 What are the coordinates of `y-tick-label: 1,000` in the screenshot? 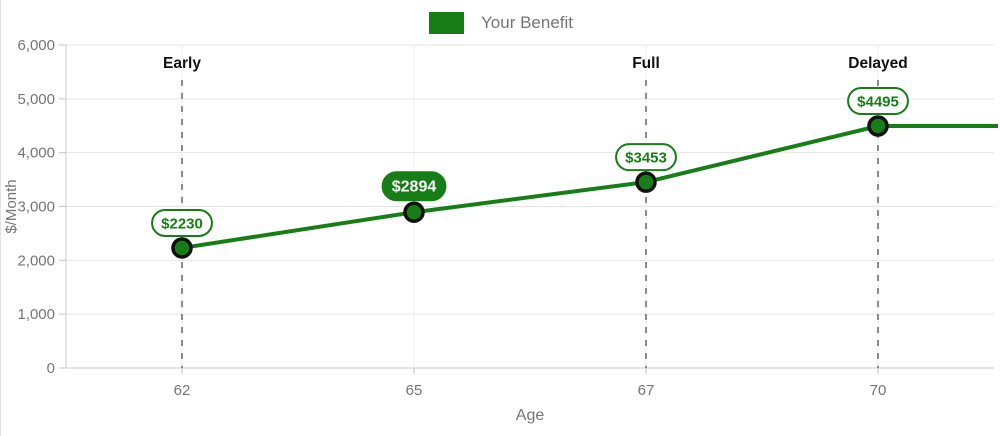 It's located at (36, 314).